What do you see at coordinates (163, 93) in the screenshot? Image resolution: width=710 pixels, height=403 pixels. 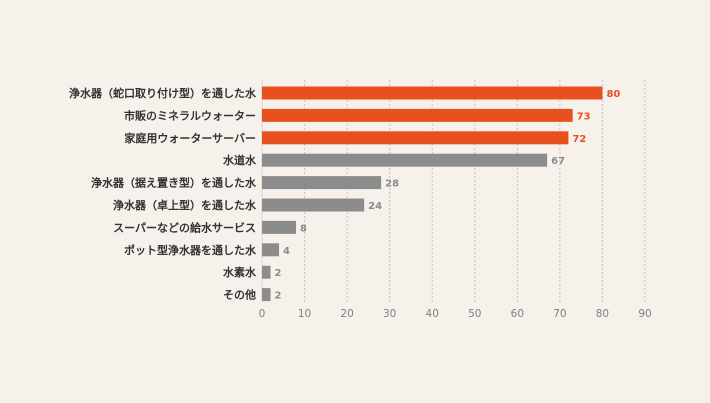 I see `category-label: 浄水器（蛇口取り付け型）を通した水` at bounding box center [163, 93].